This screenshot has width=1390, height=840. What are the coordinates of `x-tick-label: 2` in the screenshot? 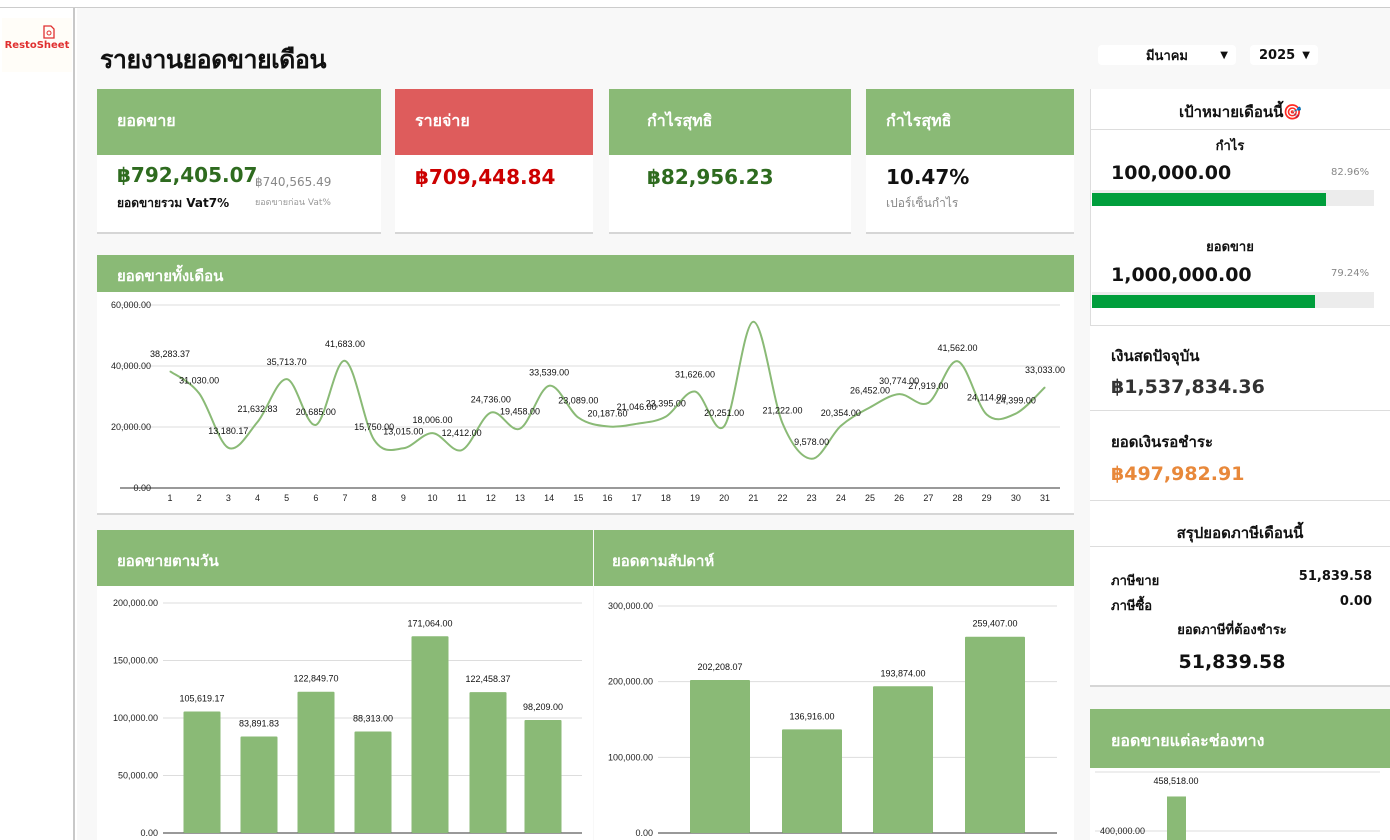 It's located at (199, 498).